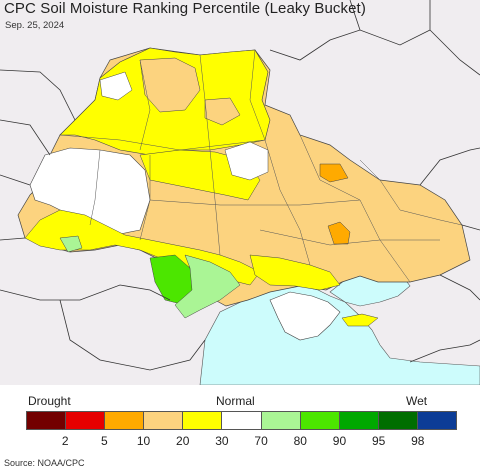 This screenshot has width=480, height=473. What do you see at coordinates (360, 320) in the screenshot?
I see `region-kerch-yellow` at bounding box center [360, 320].